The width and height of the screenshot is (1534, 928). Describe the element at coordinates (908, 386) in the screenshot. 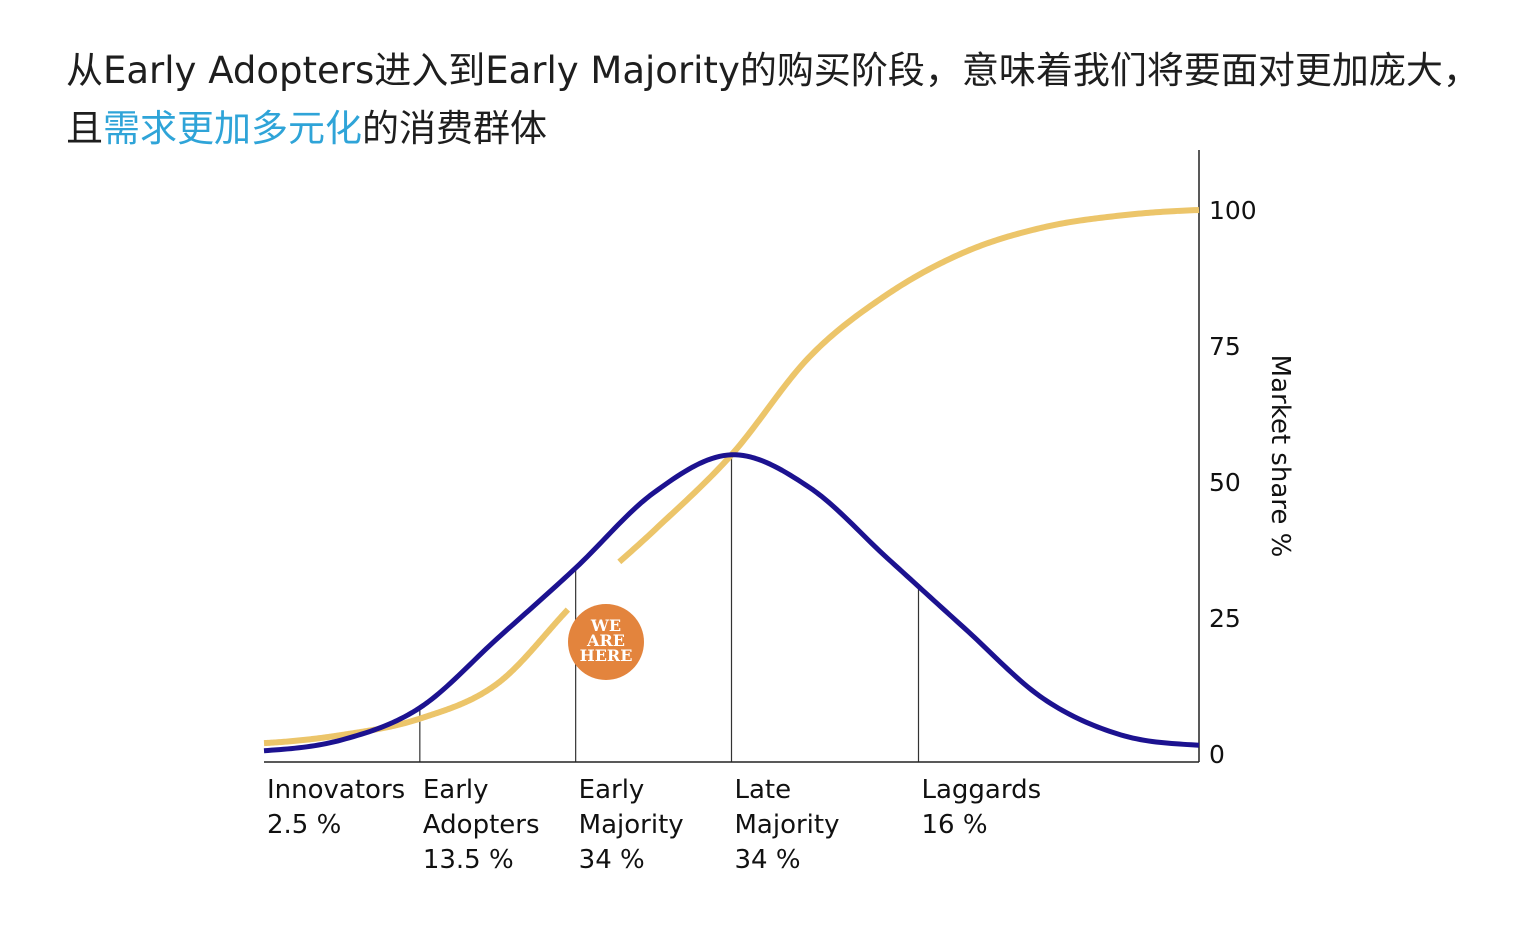

I see `cumulative-market-share-line-right` at that location.